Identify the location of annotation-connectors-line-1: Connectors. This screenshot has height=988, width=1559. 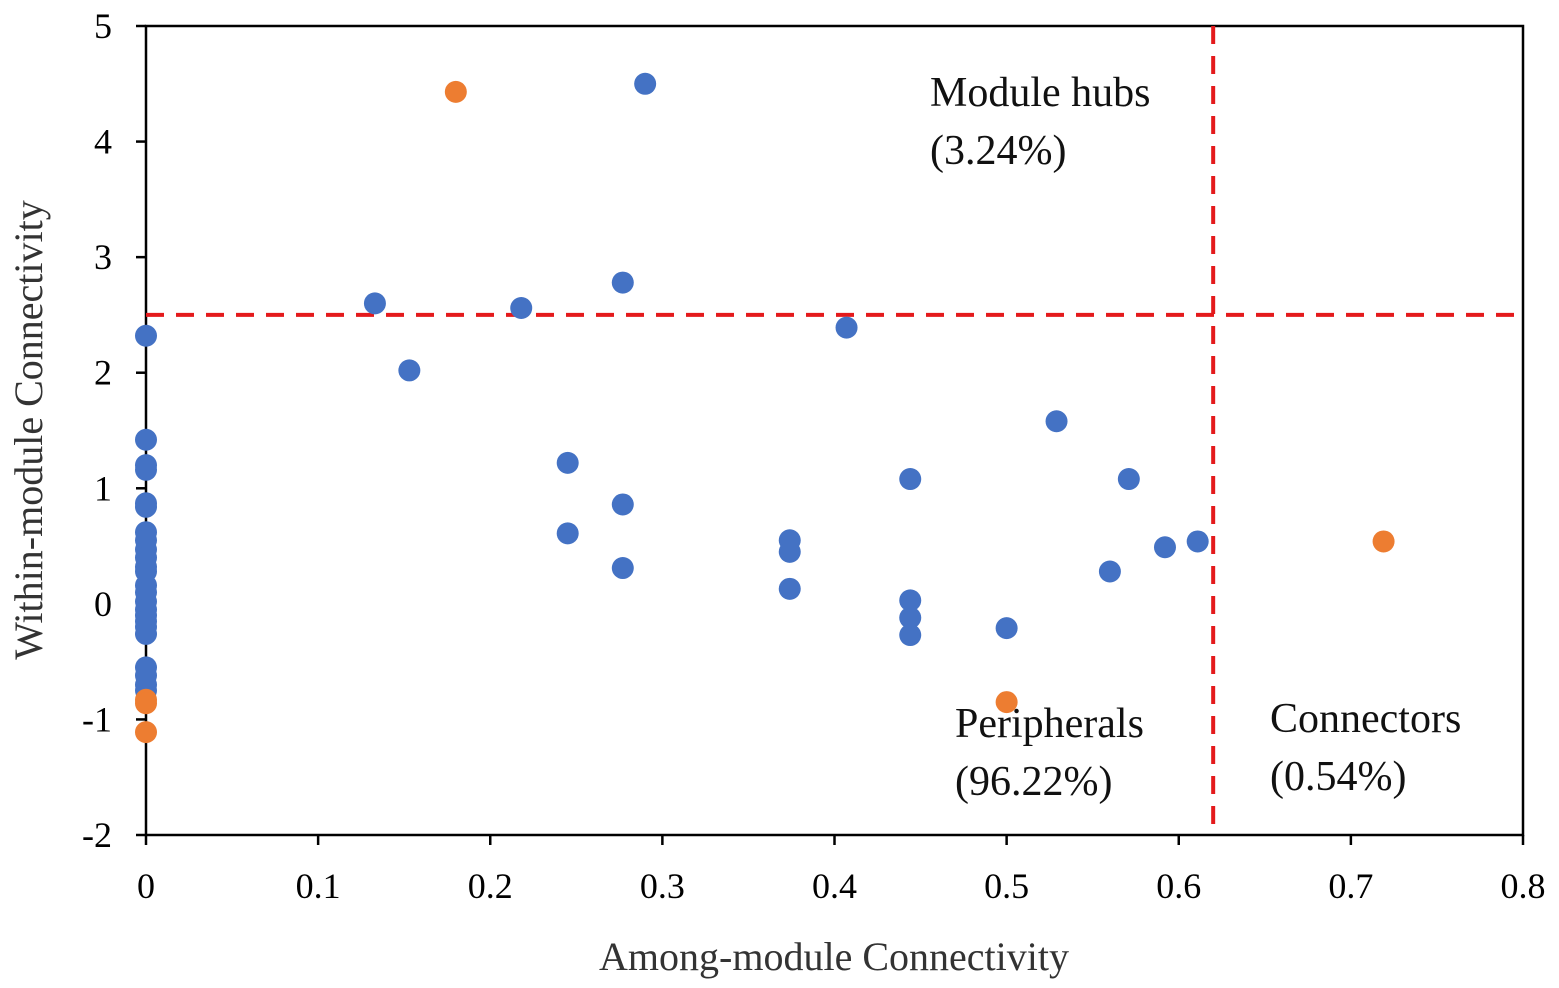
(1365, 719).